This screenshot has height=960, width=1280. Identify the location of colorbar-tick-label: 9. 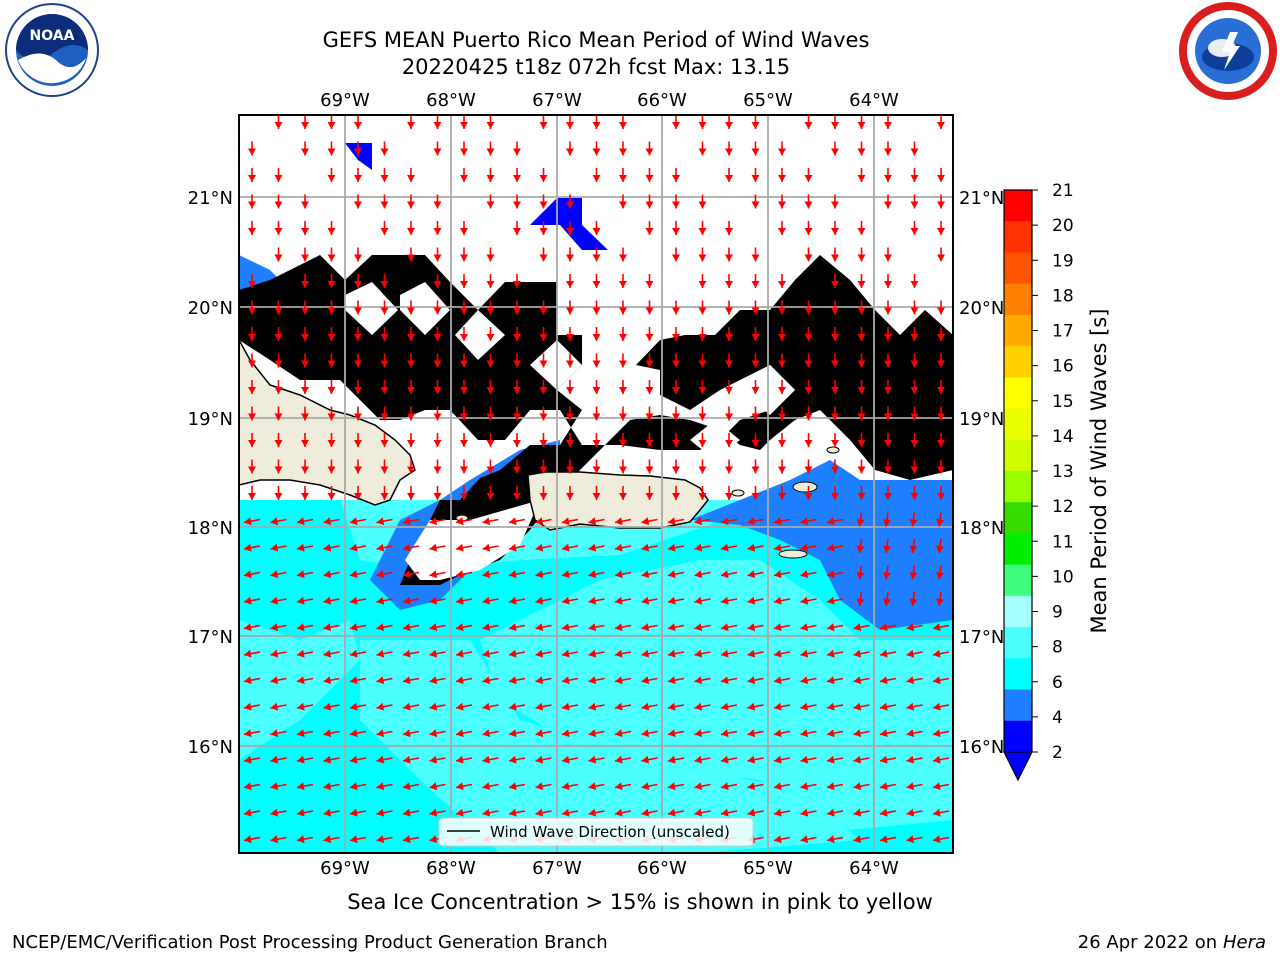
(1057, 613).